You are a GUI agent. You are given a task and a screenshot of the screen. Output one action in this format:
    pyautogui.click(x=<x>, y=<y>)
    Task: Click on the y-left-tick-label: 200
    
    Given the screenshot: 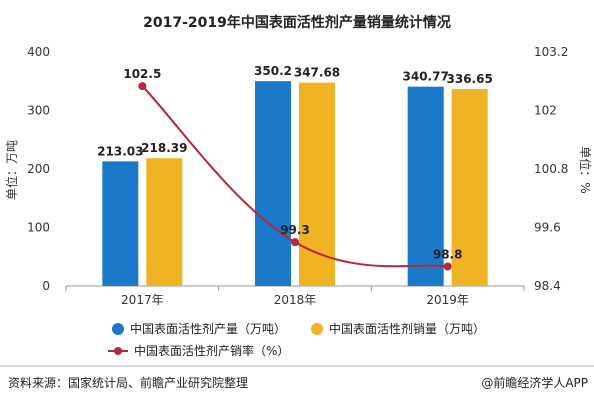 What is the action you would take?
    pyautogui.click(x=38, y=169)
    